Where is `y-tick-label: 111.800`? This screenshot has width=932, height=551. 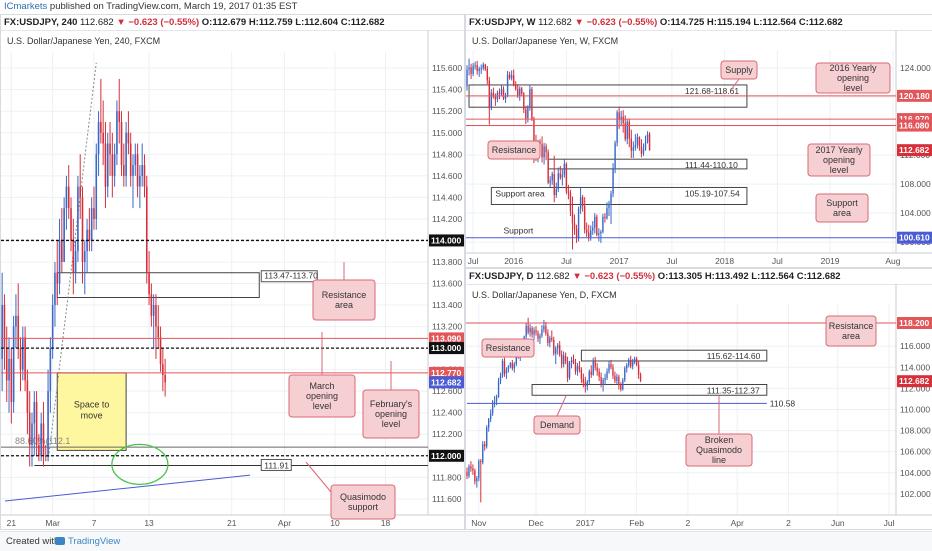 y-tick-label: 111.800 is located at coordinates (447, 477).